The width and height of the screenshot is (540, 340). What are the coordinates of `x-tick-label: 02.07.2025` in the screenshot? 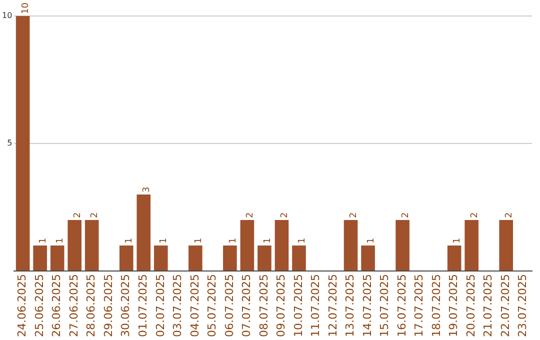 It's located at (160, 306).